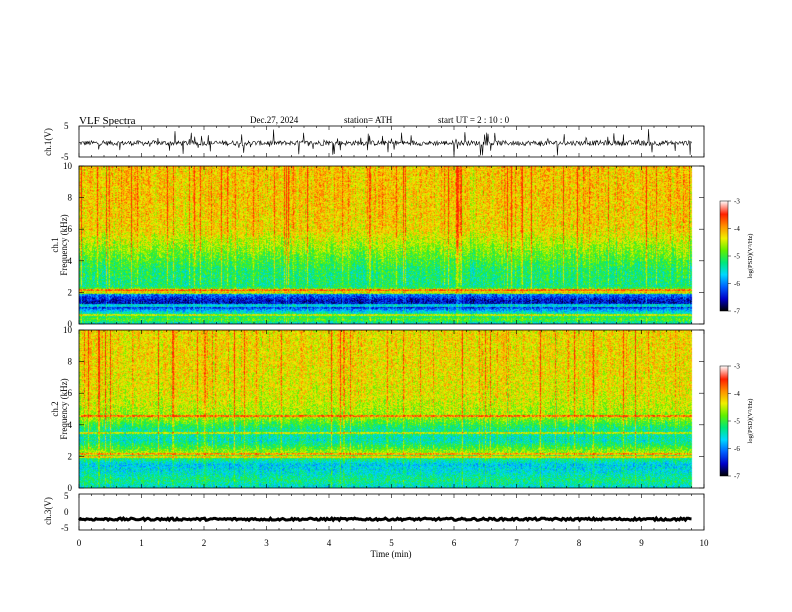  What do you see at coordinates (55, 408) in the screenshot?
I see `ch2-freq-label-channel: ch.2` at bounding box center [55, 408].